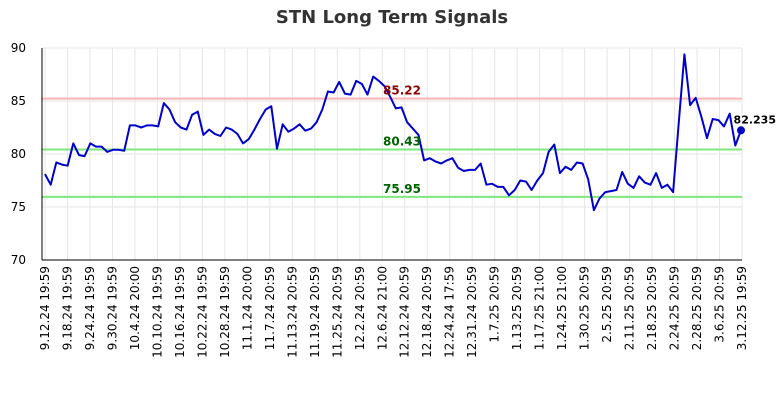  I want to click on y-tick-label: 80, so click(18, 154).